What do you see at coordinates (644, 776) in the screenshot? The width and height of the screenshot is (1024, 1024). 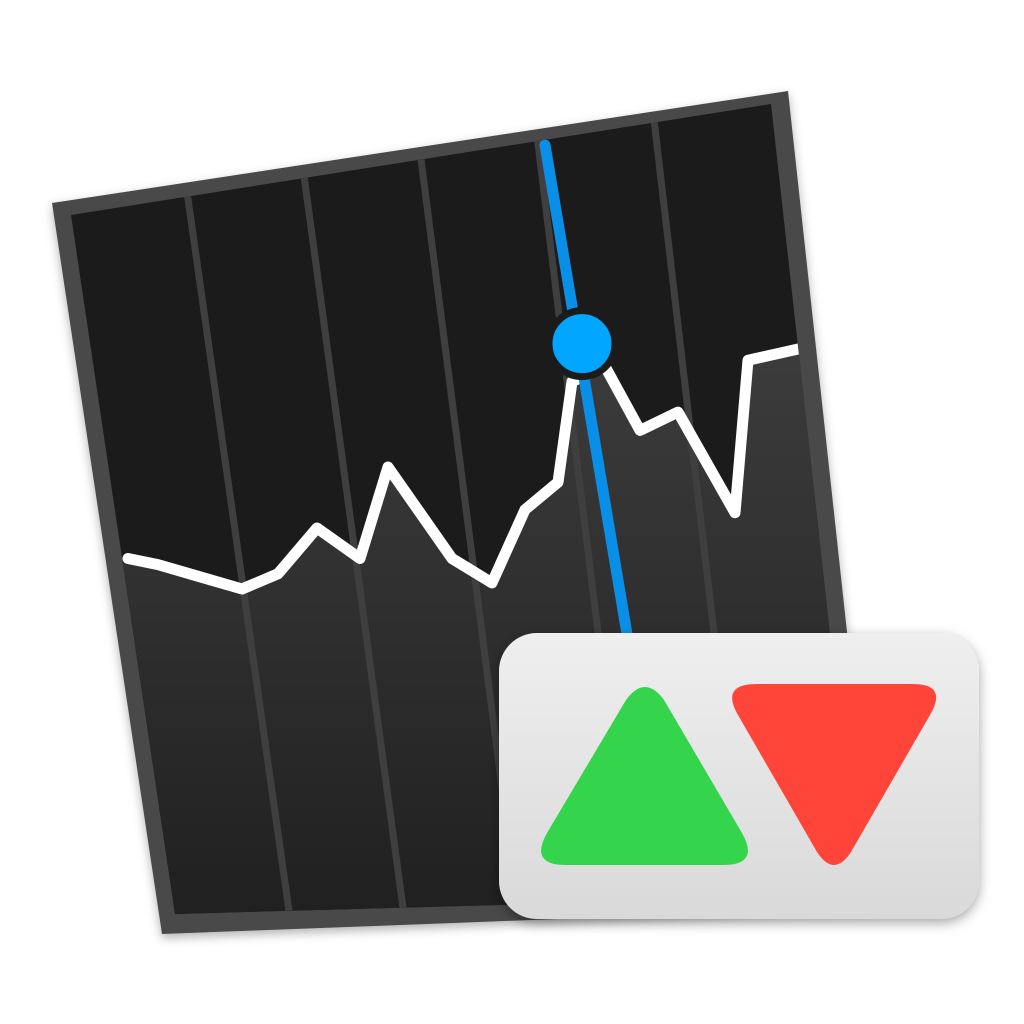 I see `triangle-up-icon` at bounding box center [644, 776].